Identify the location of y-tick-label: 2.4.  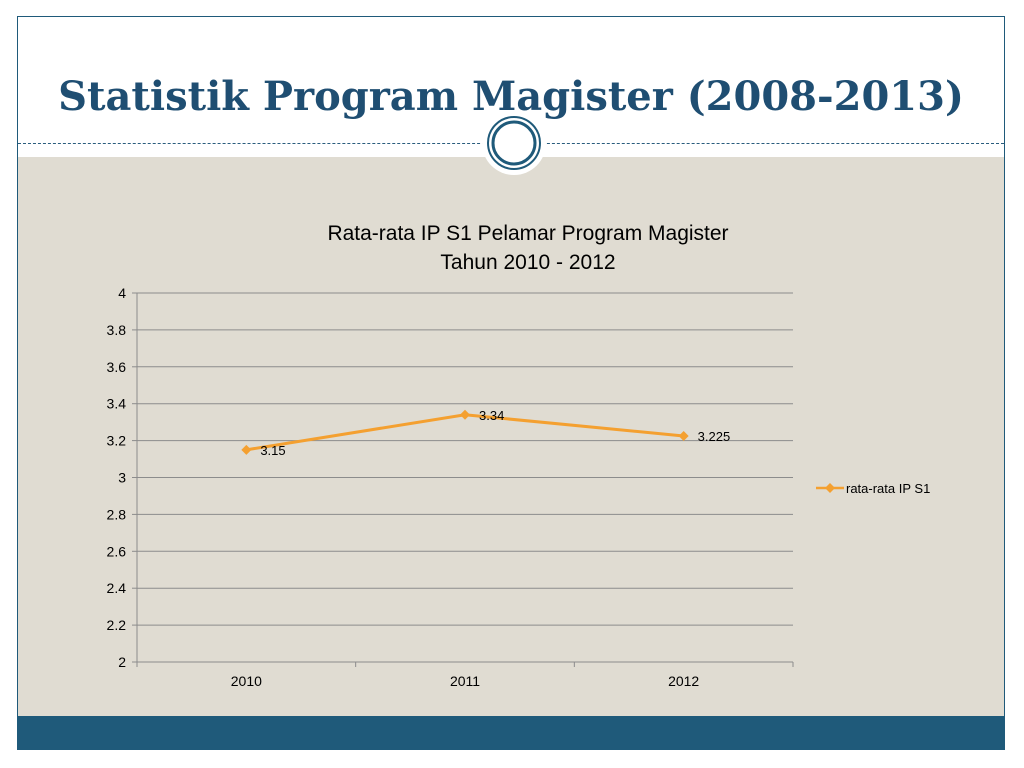
(117, 588).